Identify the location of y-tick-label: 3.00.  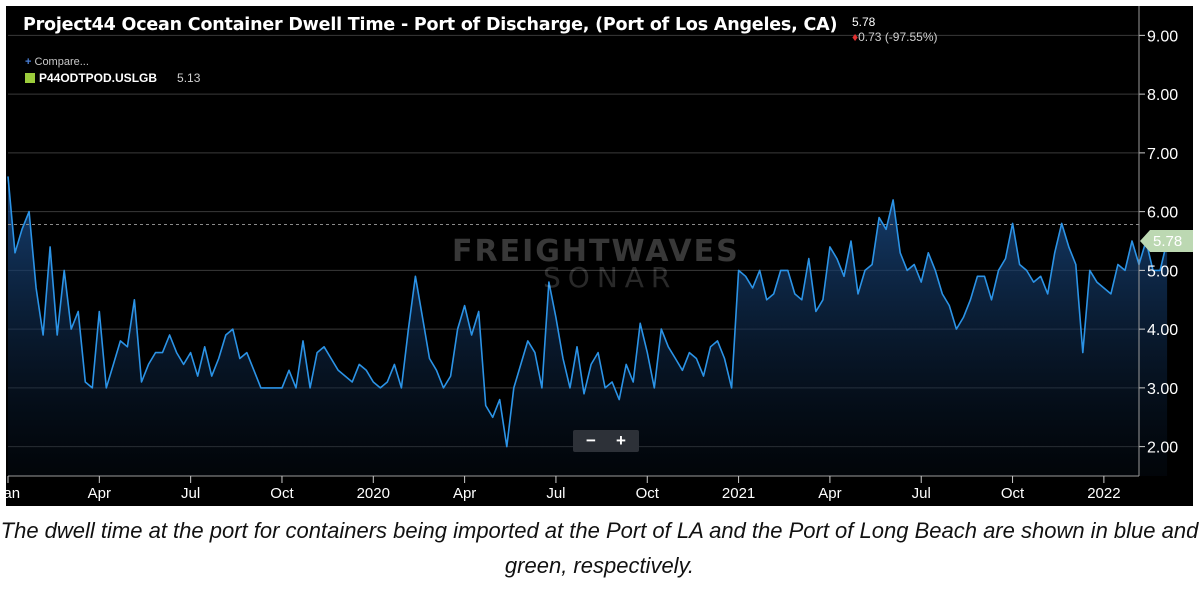
(1162, 389).